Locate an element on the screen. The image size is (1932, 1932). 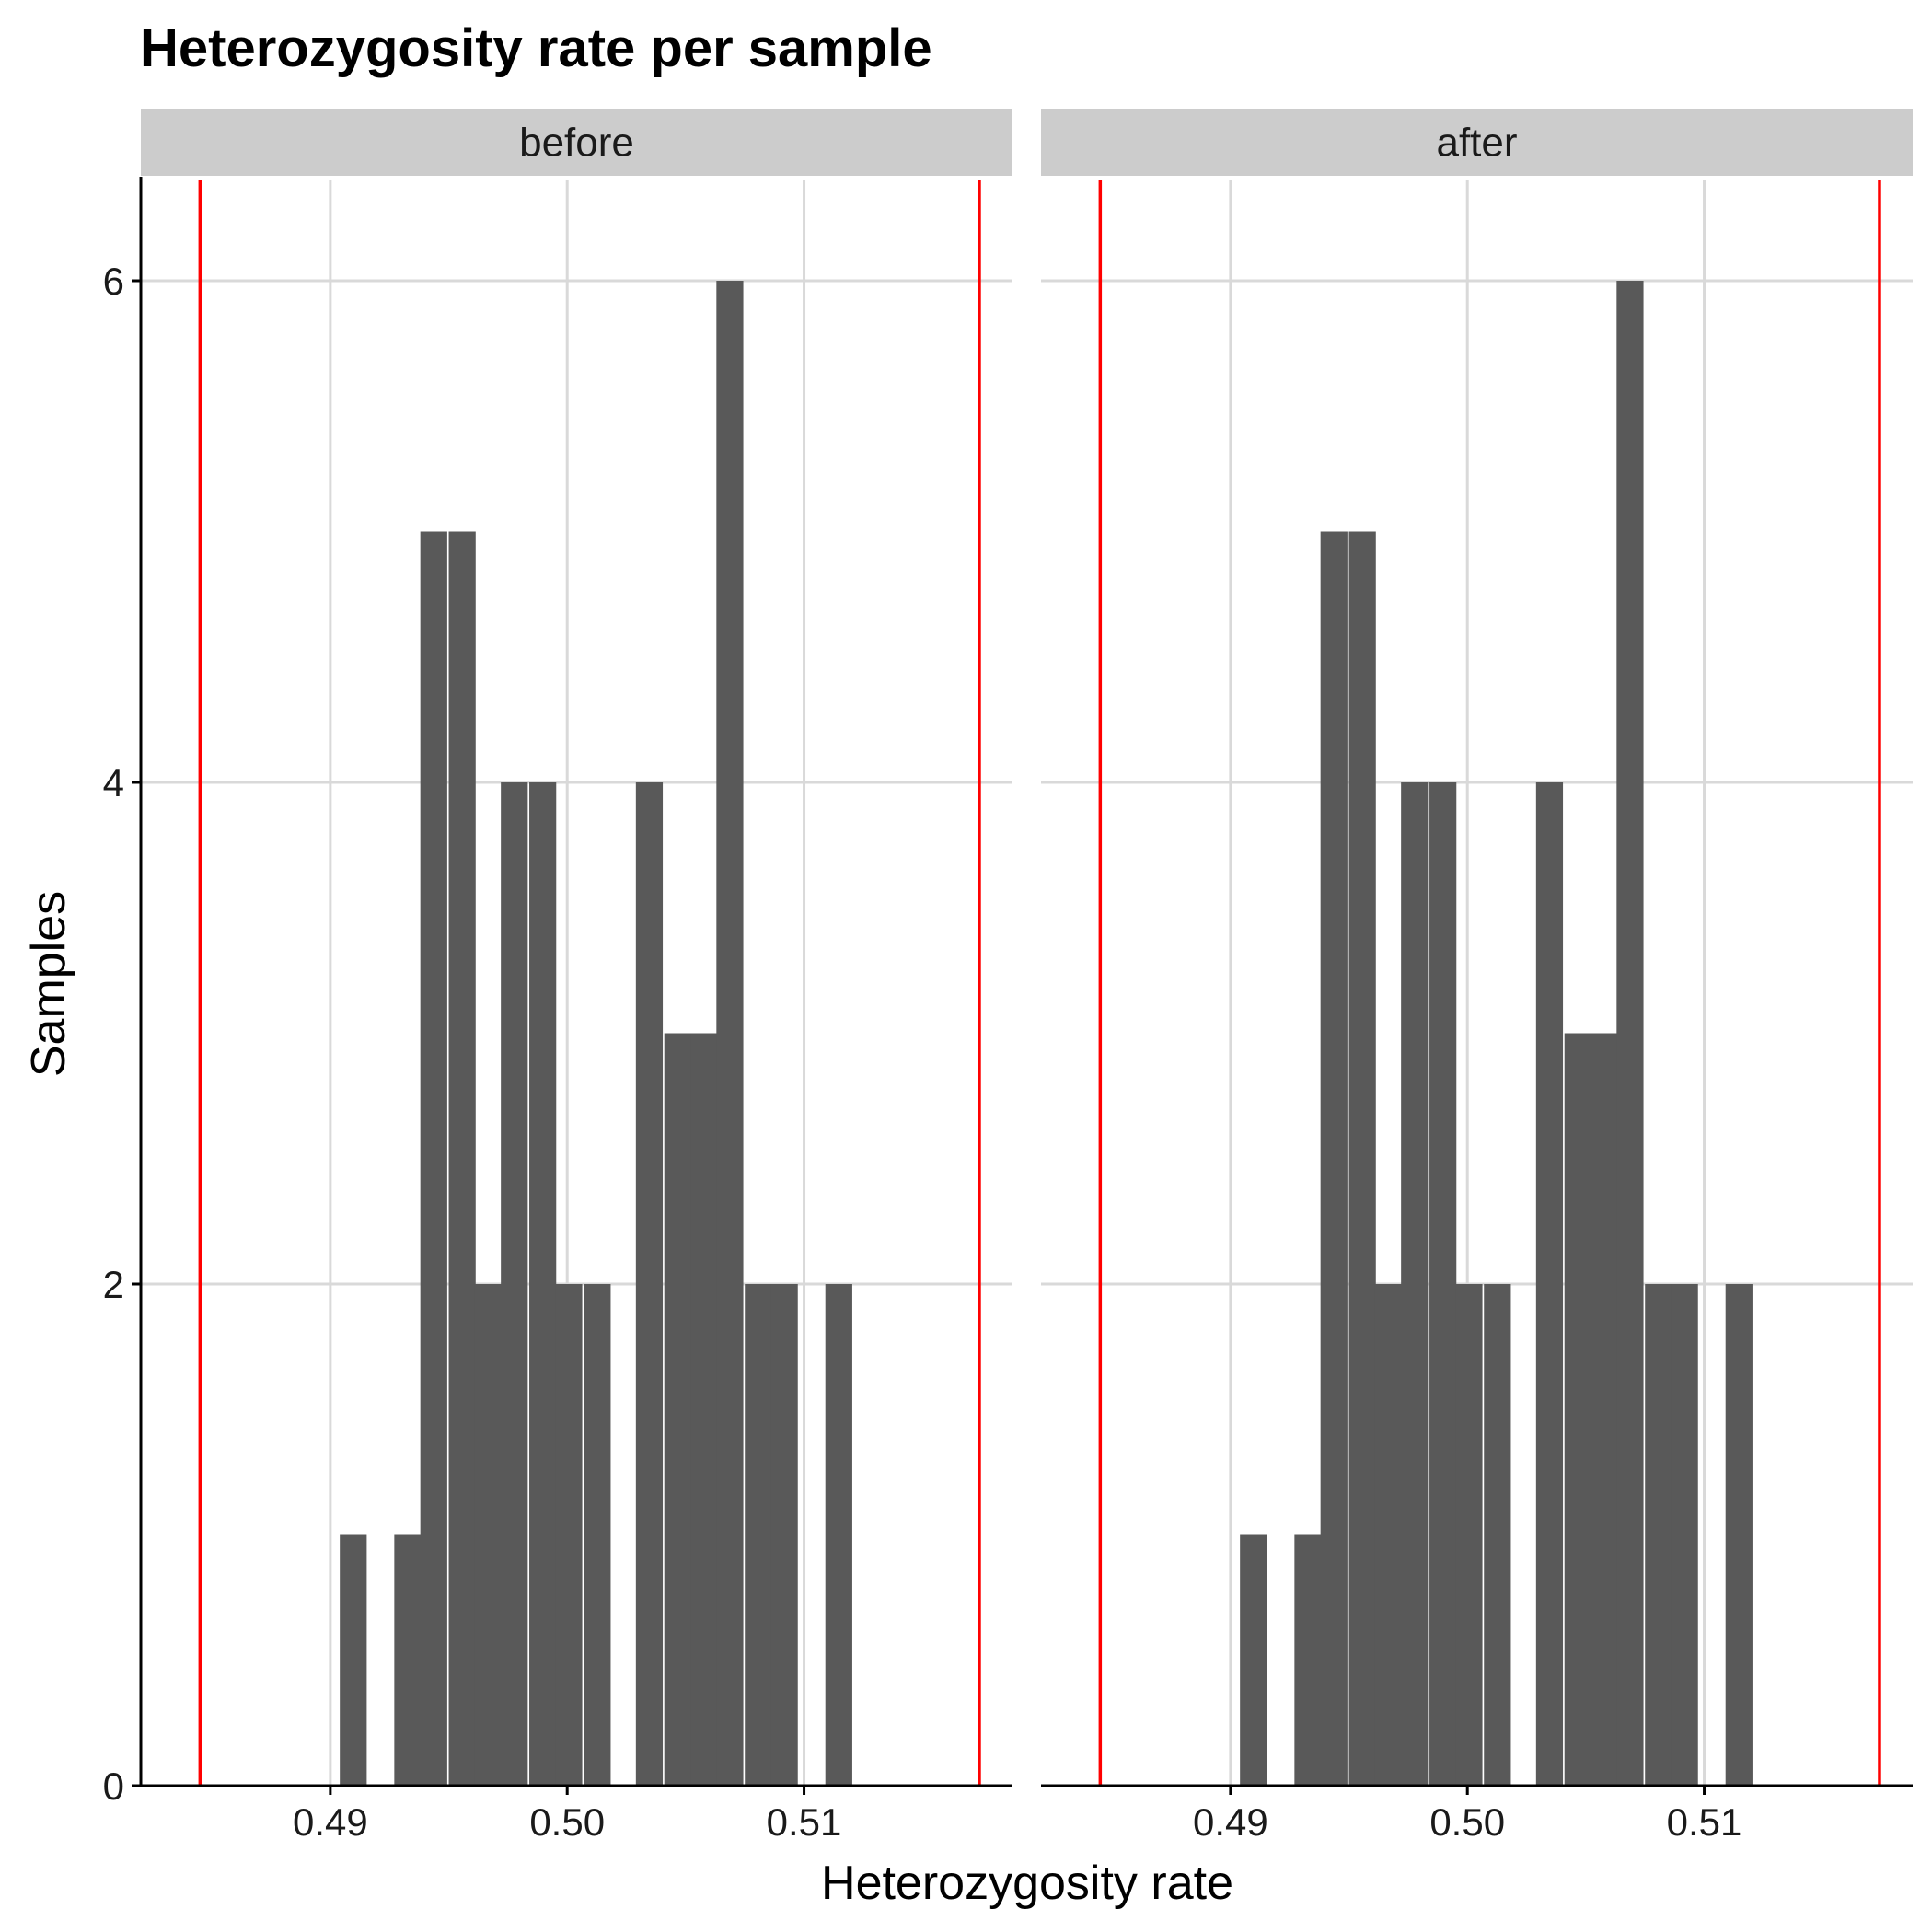
y-tick-label-3: 6 is located at coordinates (114, 281).